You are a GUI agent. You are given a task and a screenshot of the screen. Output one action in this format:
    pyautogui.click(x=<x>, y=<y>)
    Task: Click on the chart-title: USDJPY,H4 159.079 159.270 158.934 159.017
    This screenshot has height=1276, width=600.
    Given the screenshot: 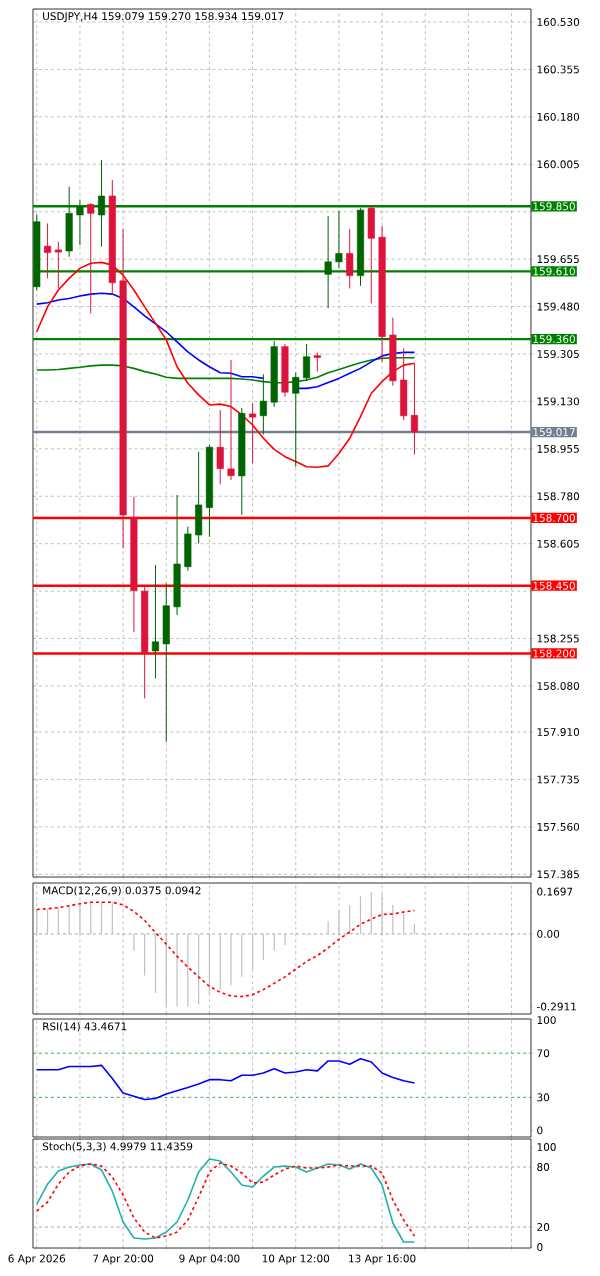 What is the action you would take?
    pyautogui.click(x=163, y=17)
    